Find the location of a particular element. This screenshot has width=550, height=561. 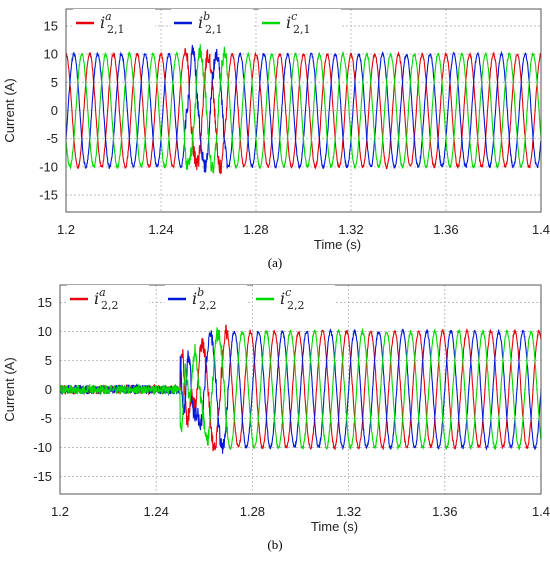

legend-label: ic 2,2 is located at coordinates (292, 299).